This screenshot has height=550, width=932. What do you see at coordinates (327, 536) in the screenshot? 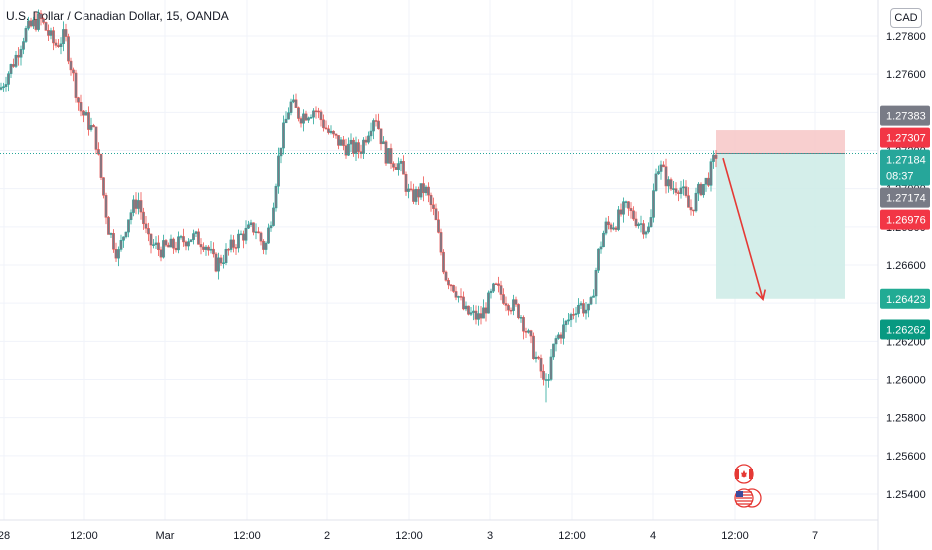
I see `x-tick-label: 2` at bounding box center [327, 536].